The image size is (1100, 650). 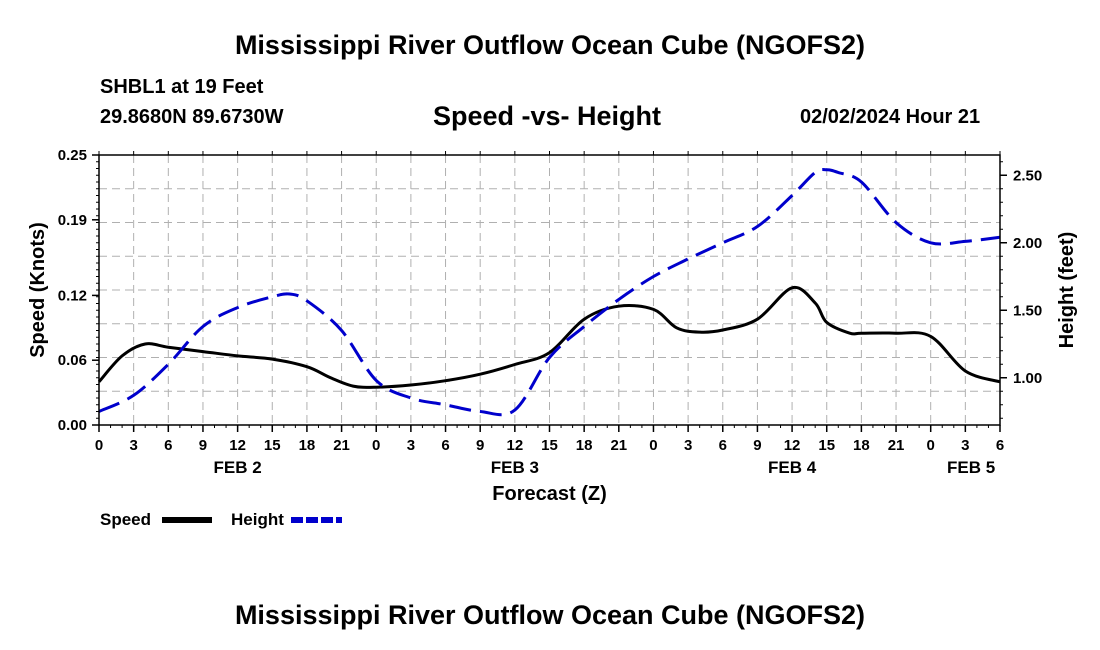 What do you see at coordinates (515, 467) in the screenshot?
I see `date-label: FEB 3` at bounding box center [515, 467].